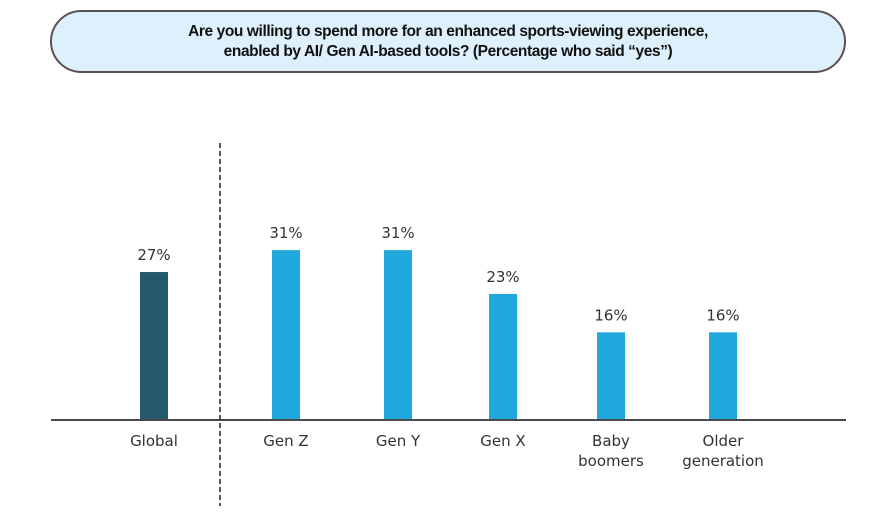 This screenshot has width=880, height=527. Describe the element at coordinates (154, 346) in the screenshot. I see `bar-global` at that location.